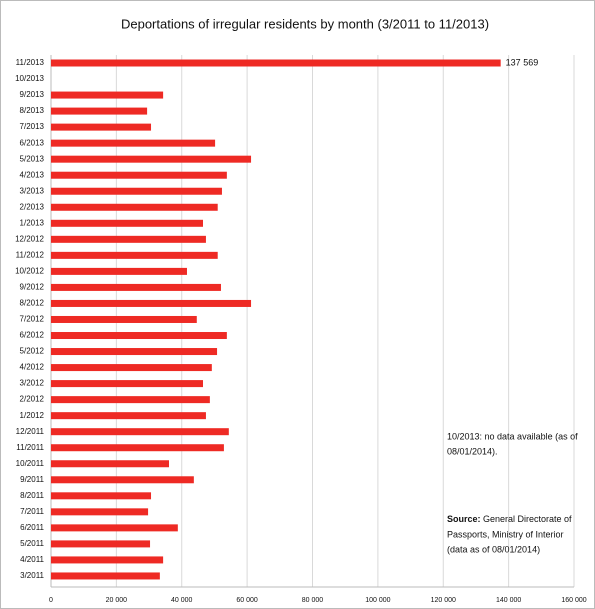  Describe the element at coordinates (32, 479) in the screenshot. I see `y-tick-label: 9/2011` at that location.